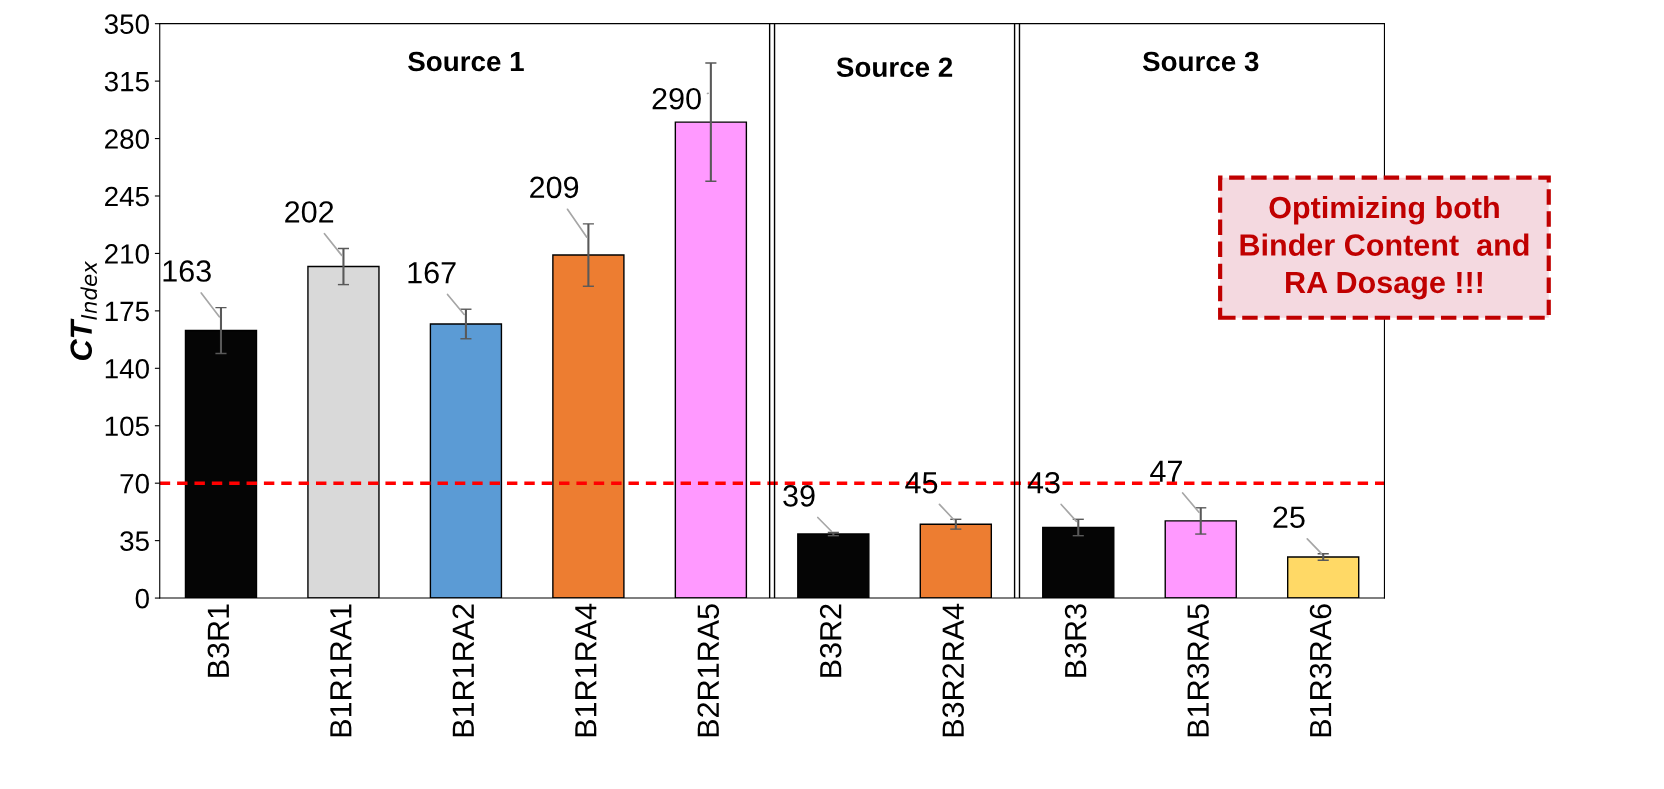  Describe the element at coordinates (127, 254) in the screenshot. I see `y-tick-label: 210` at that location.